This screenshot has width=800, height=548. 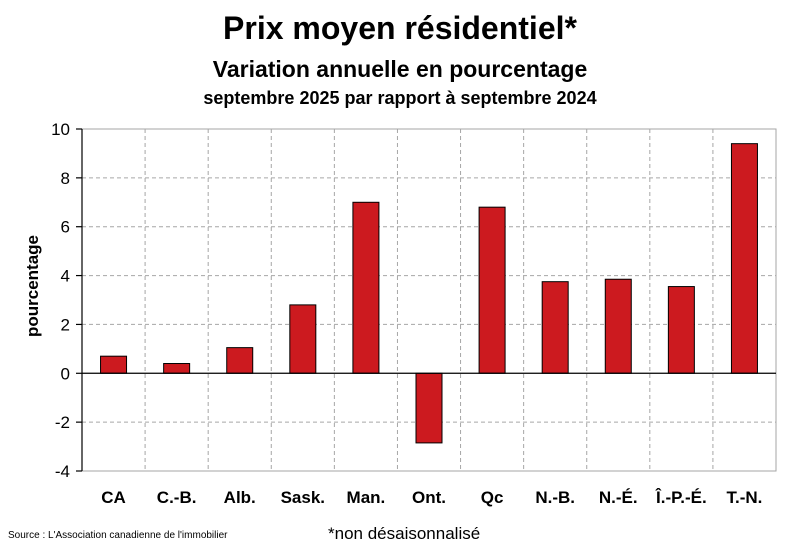 I want to click on x-tick-label: T.-N., so click(x=745, y=497).